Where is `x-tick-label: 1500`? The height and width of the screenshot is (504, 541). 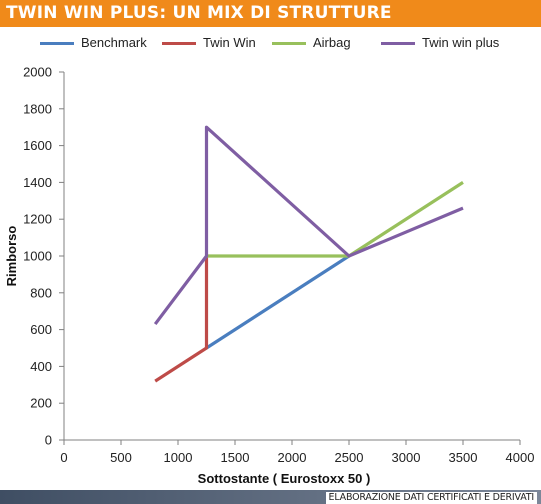 x-tick-label: 1500 is located at coordinates (235, 457).